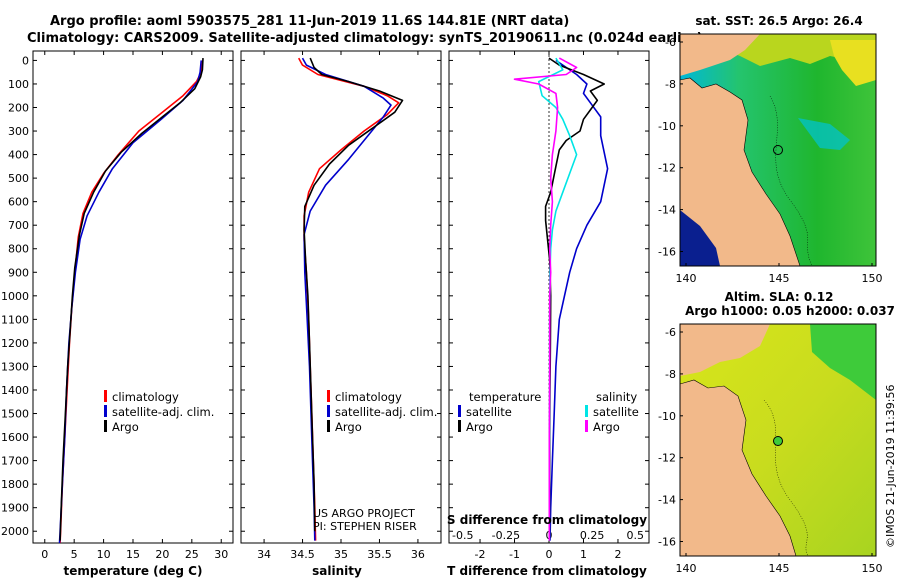  I want to click on depth-tick-label: 100, so click(18, 84).